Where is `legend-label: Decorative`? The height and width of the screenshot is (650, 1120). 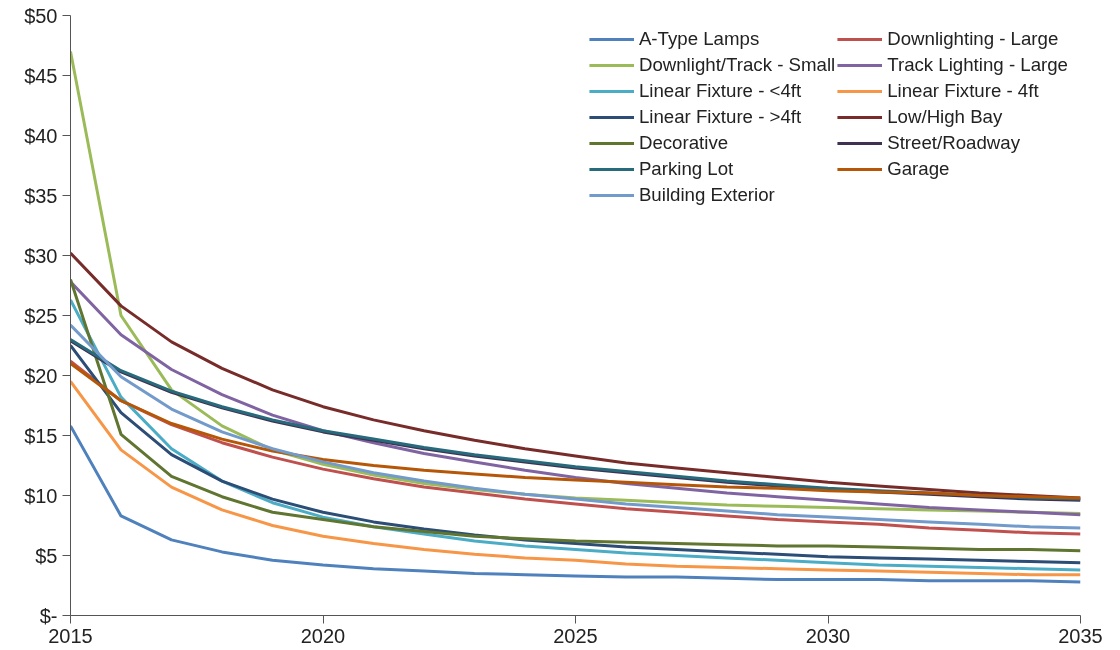
legend-label: Decorative is located at coordinates (683, 143).